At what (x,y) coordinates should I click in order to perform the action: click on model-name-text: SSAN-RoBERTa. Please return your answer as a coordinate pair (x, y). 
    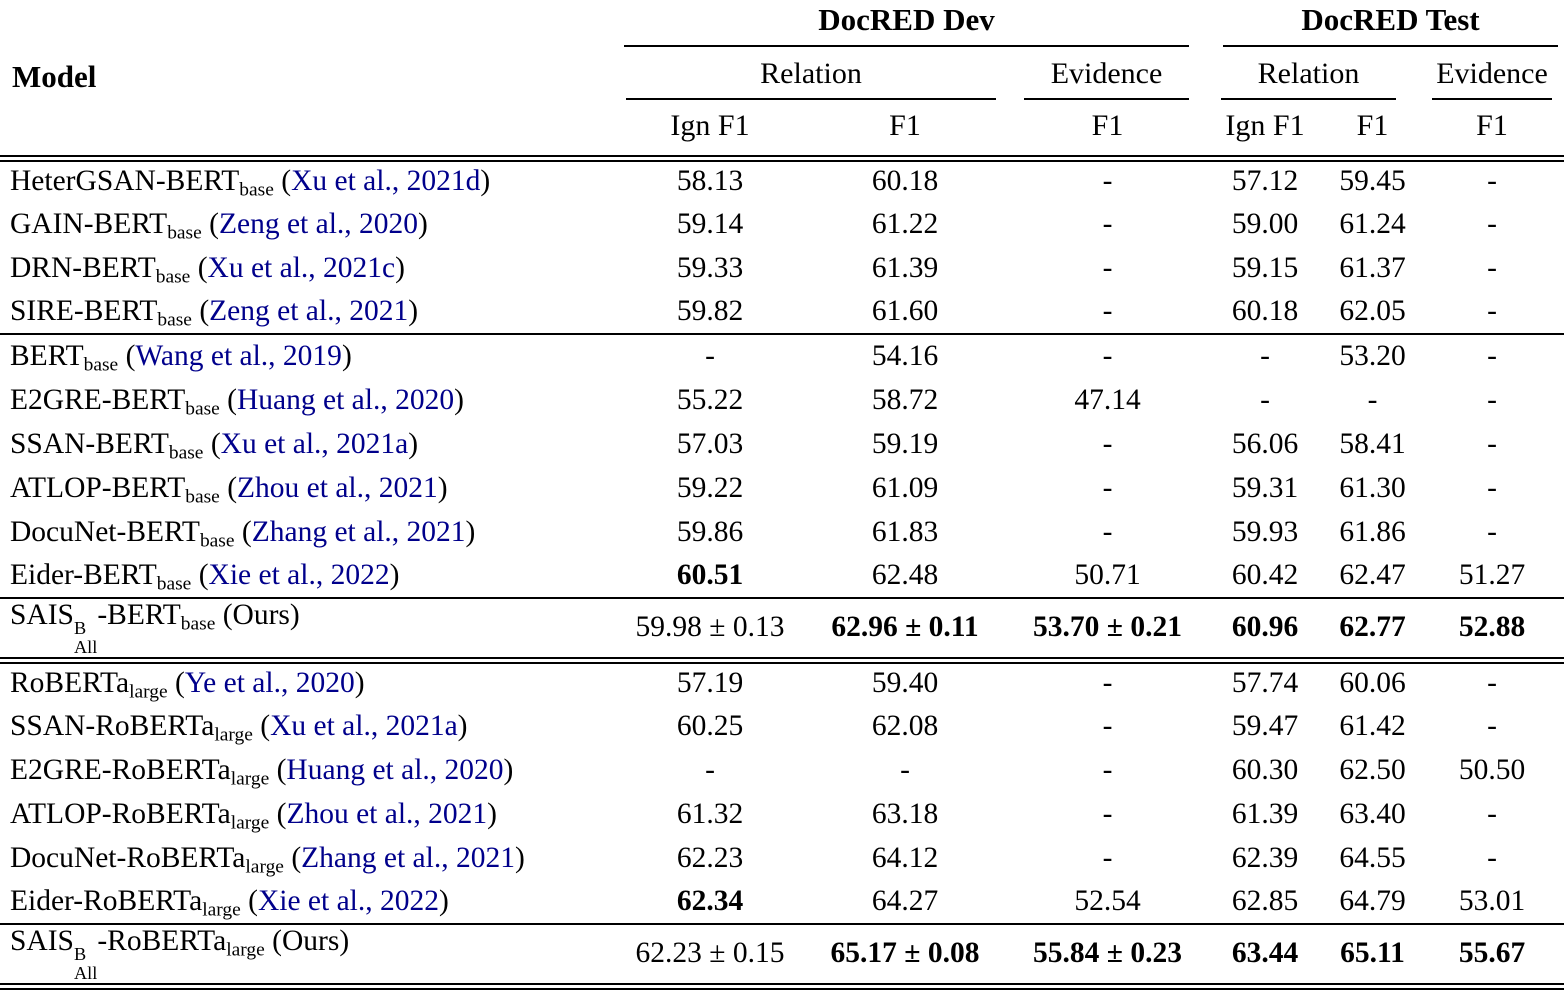
    Looking at the image, I should click on (112, 725).